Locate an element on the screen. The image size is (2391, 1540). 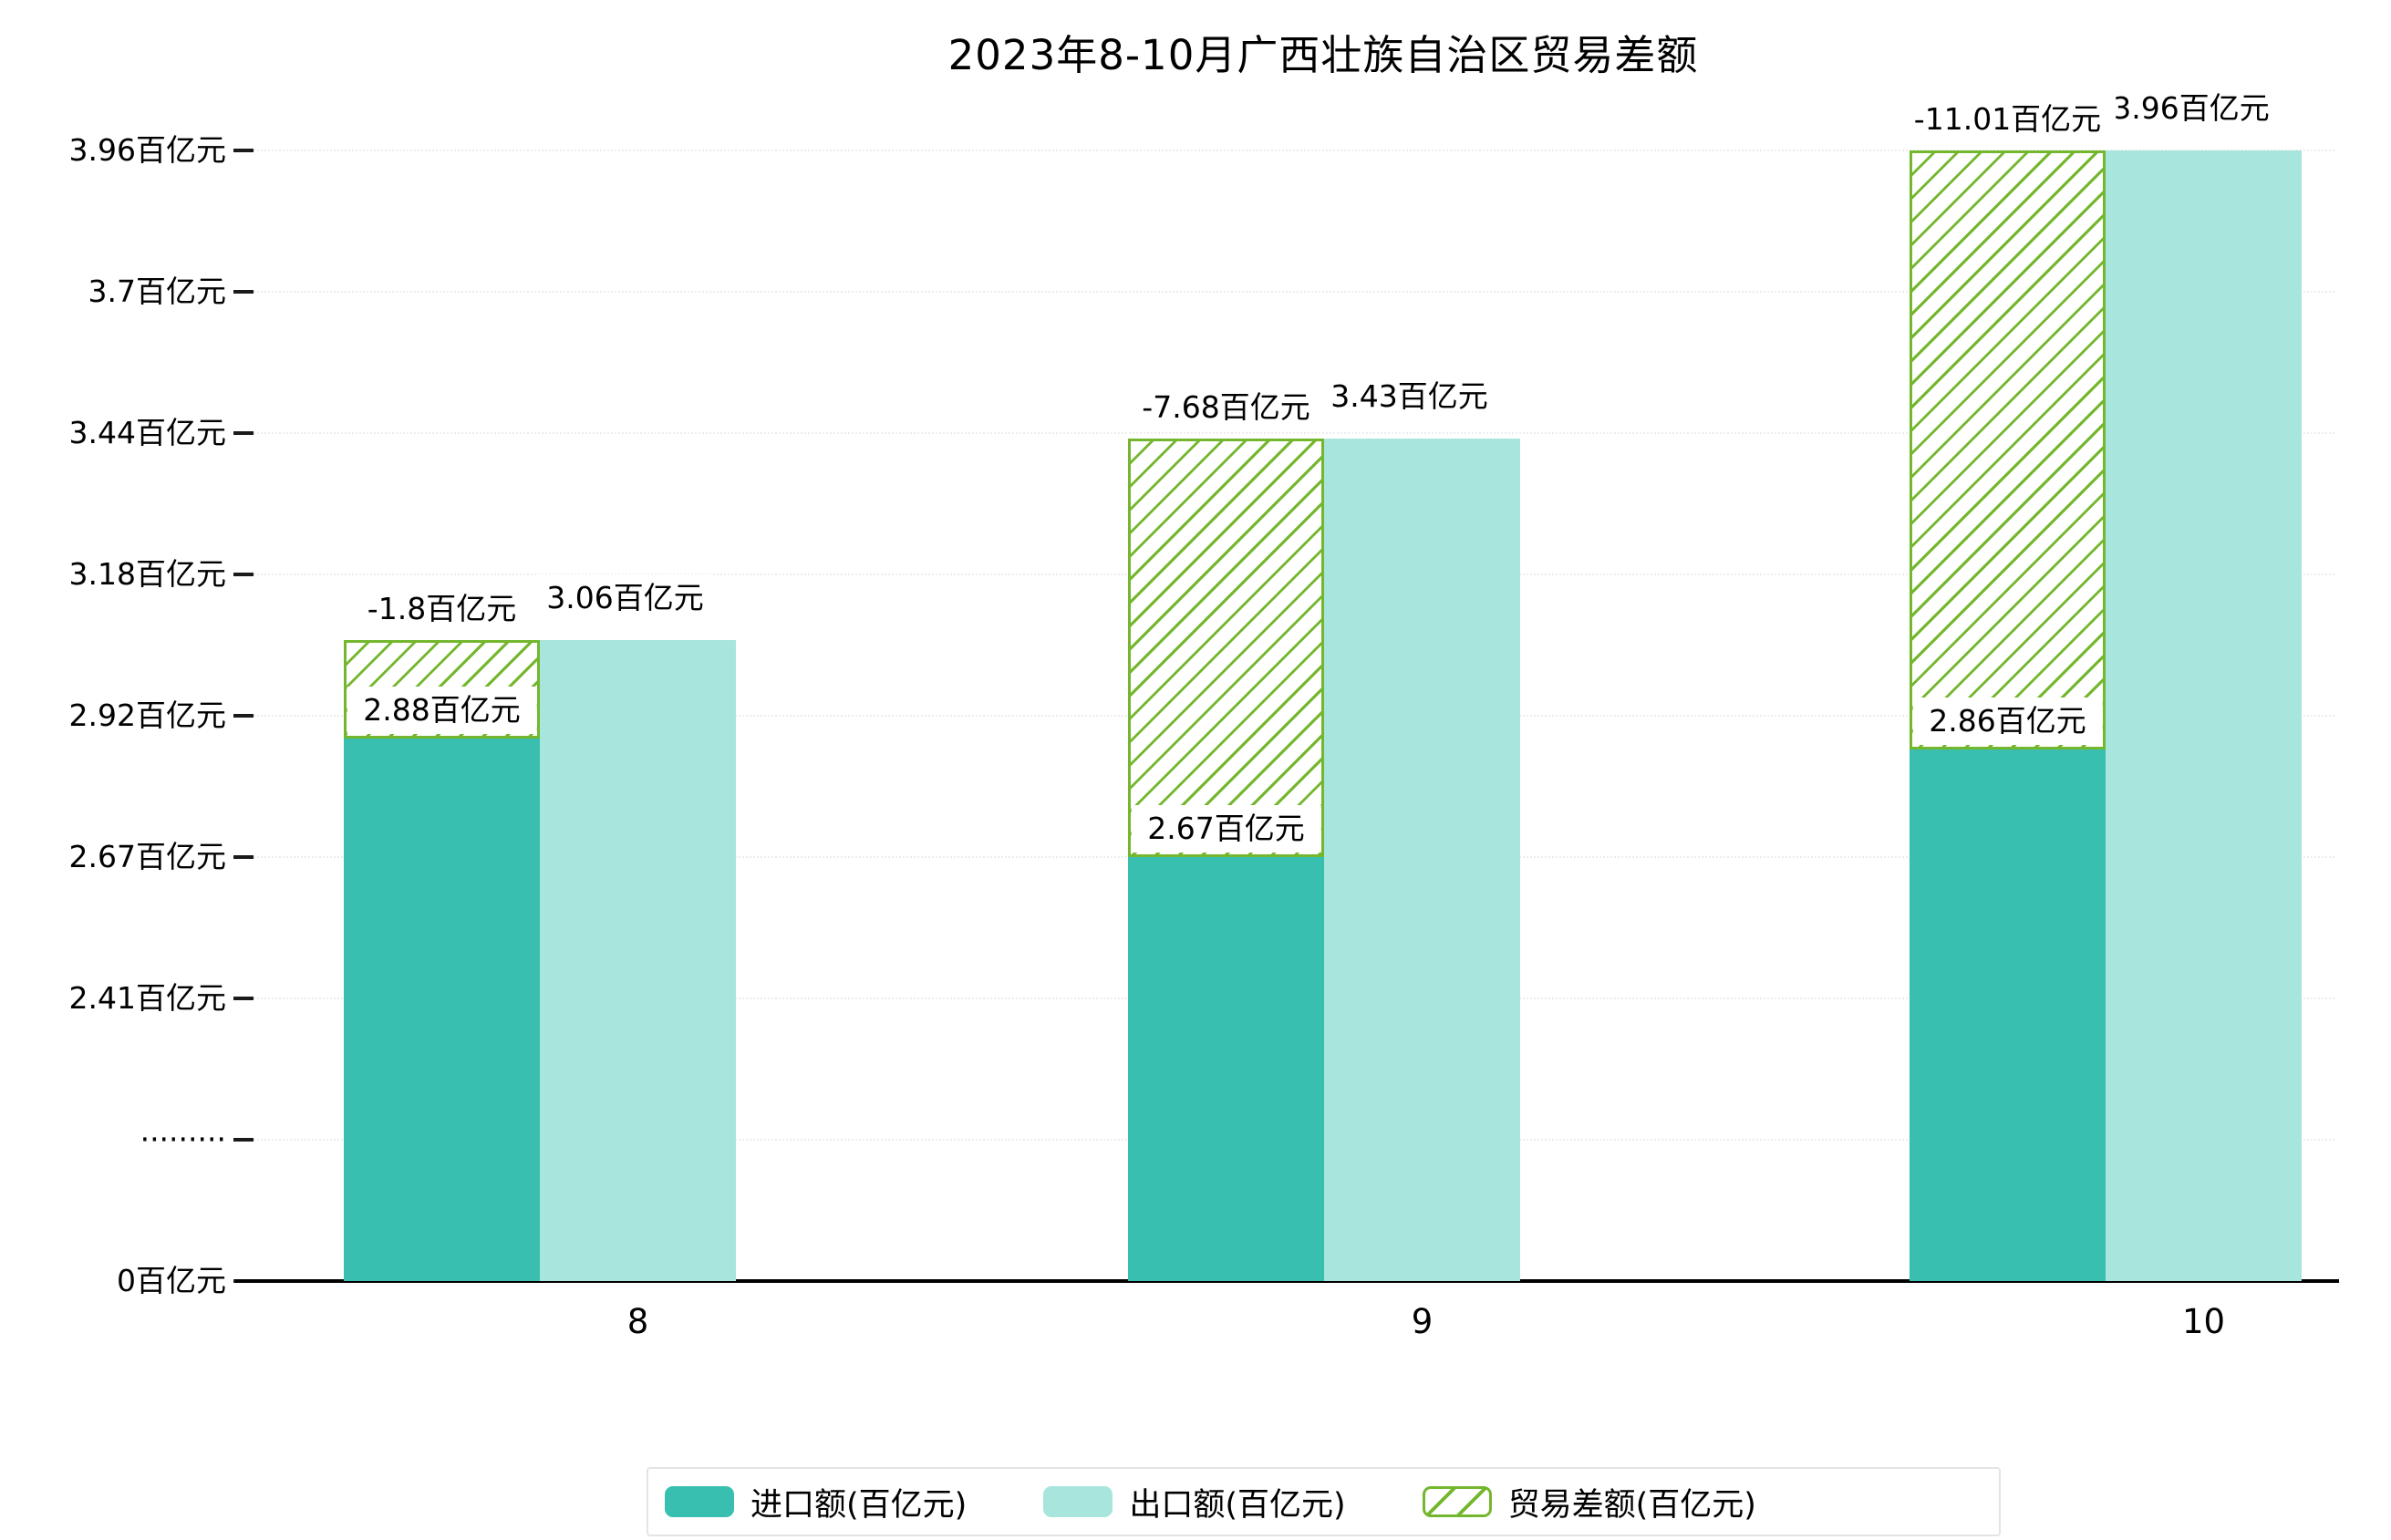
export-swatch-icon is located at coordinates (1078, 1501).